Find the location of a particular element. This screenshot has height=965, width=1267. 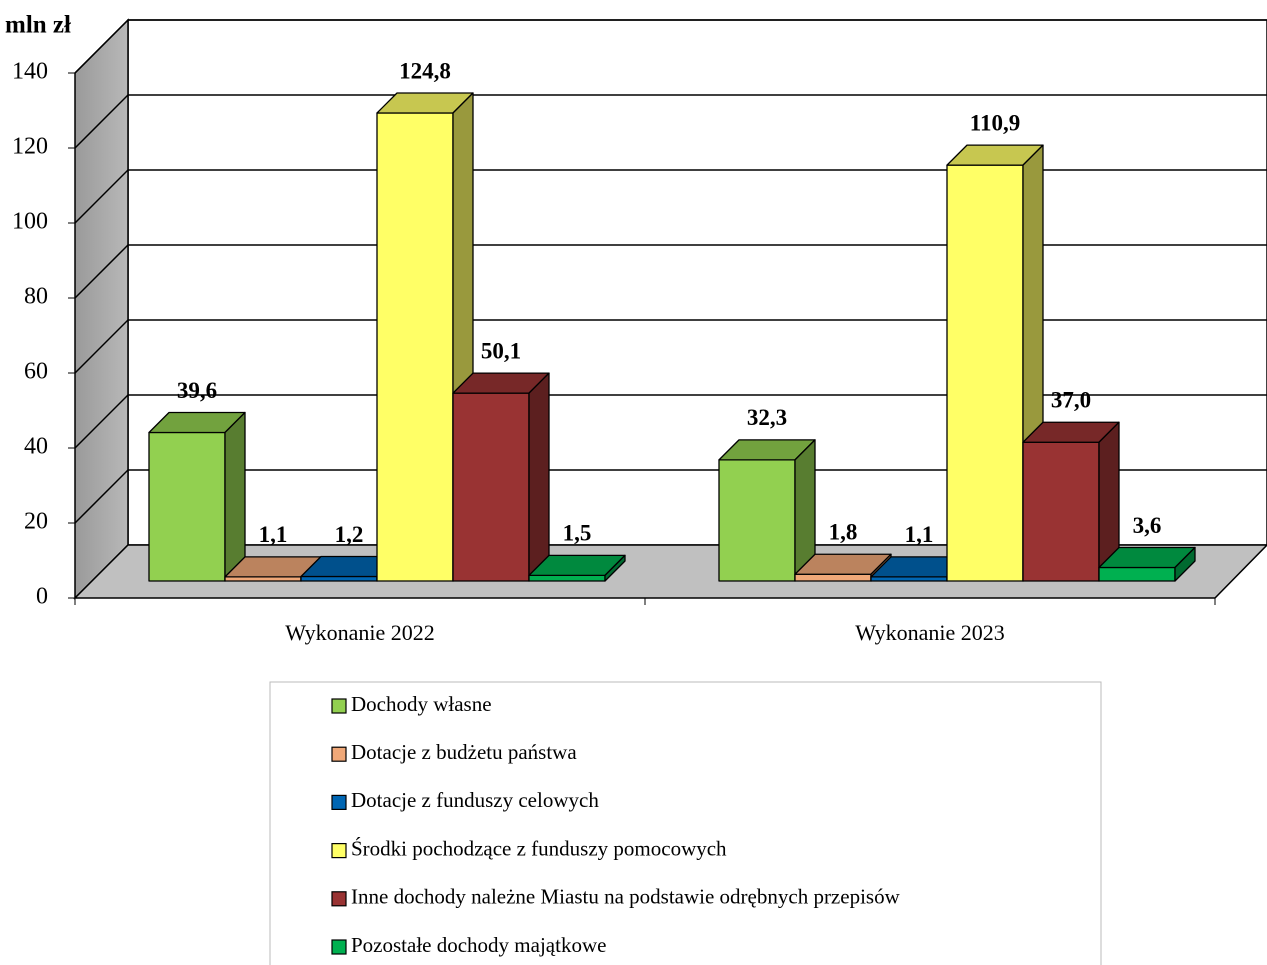

value-label: 39,6 is located at coordinates (197, 390).